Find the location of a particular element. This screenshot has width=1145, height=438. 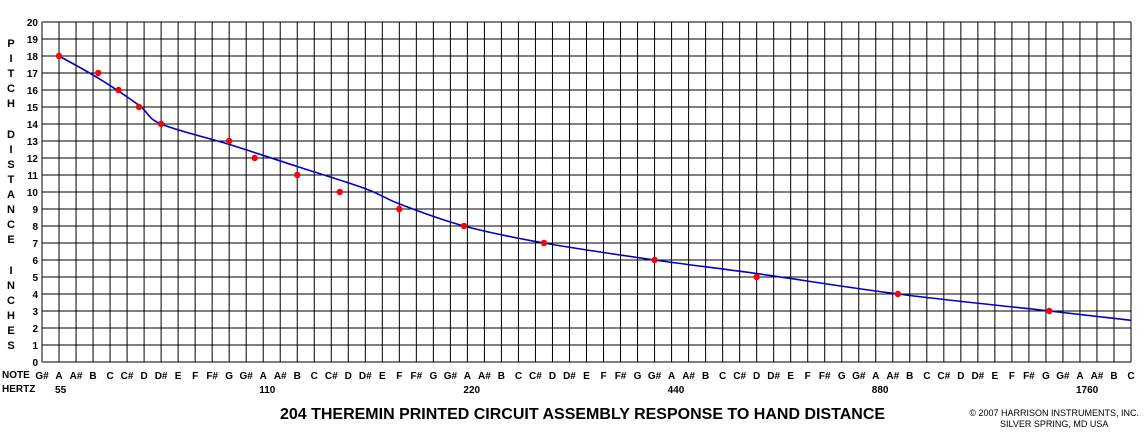

y-tick-label: 14 is located at coordinates (33, 125).